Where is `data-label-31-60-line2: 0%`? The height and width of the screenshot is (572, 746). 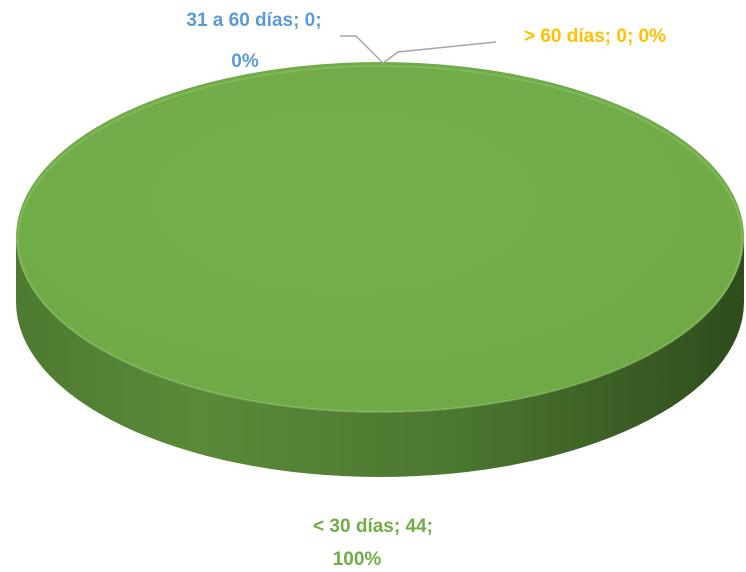
data-label-31-60-line2: 0% is located at coordinates (245, 61).